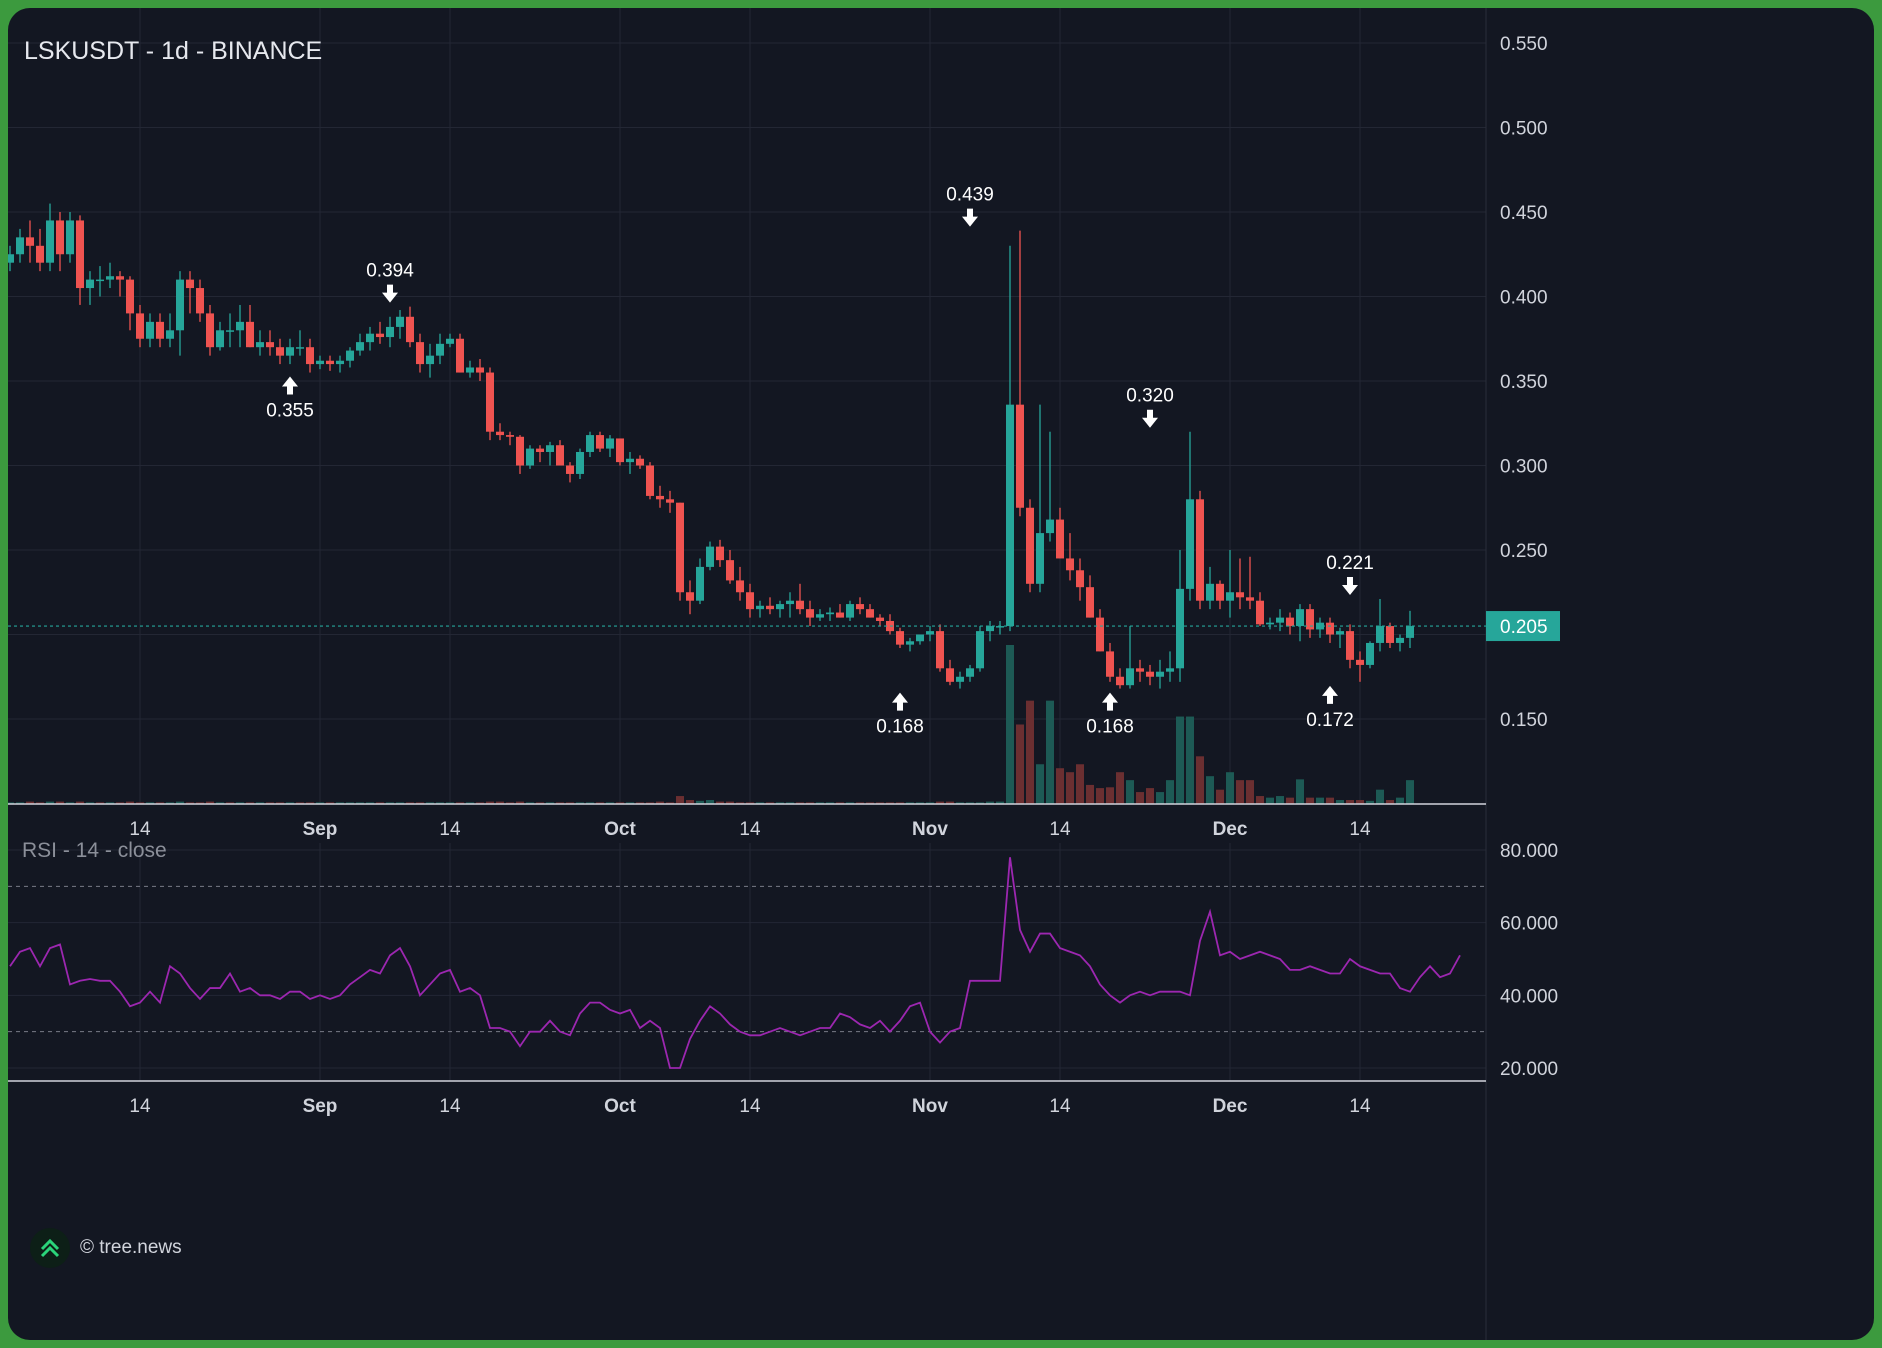 The image size is (1882, 1348). What do you see at coordinates (1230, 829) in the screenshot?
I see `time-tick-label: Dec` at bounding box center [1230, 829].